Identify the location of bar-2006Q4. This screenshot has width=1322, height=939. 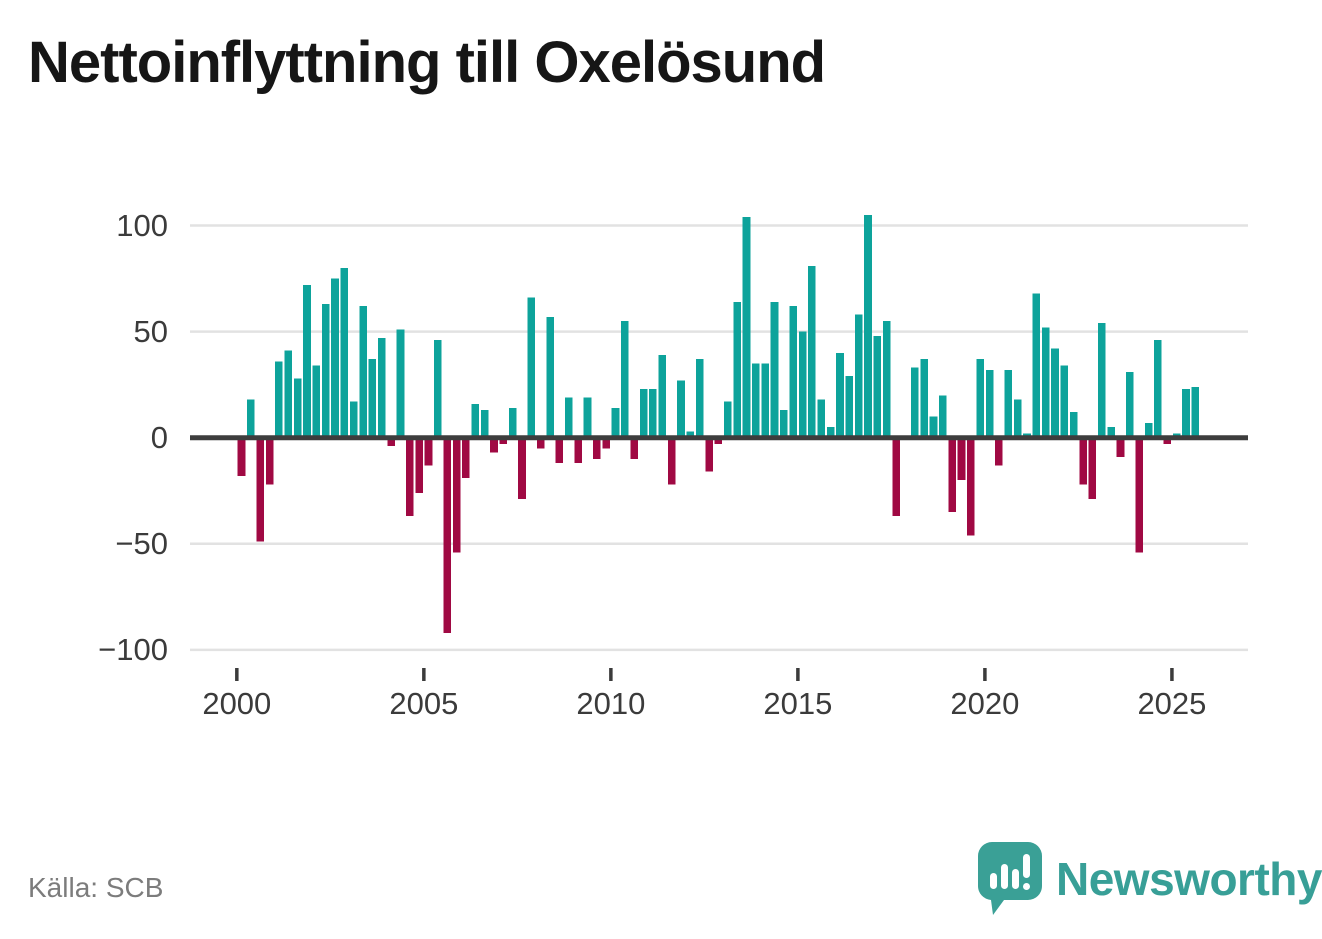
(494, 445).